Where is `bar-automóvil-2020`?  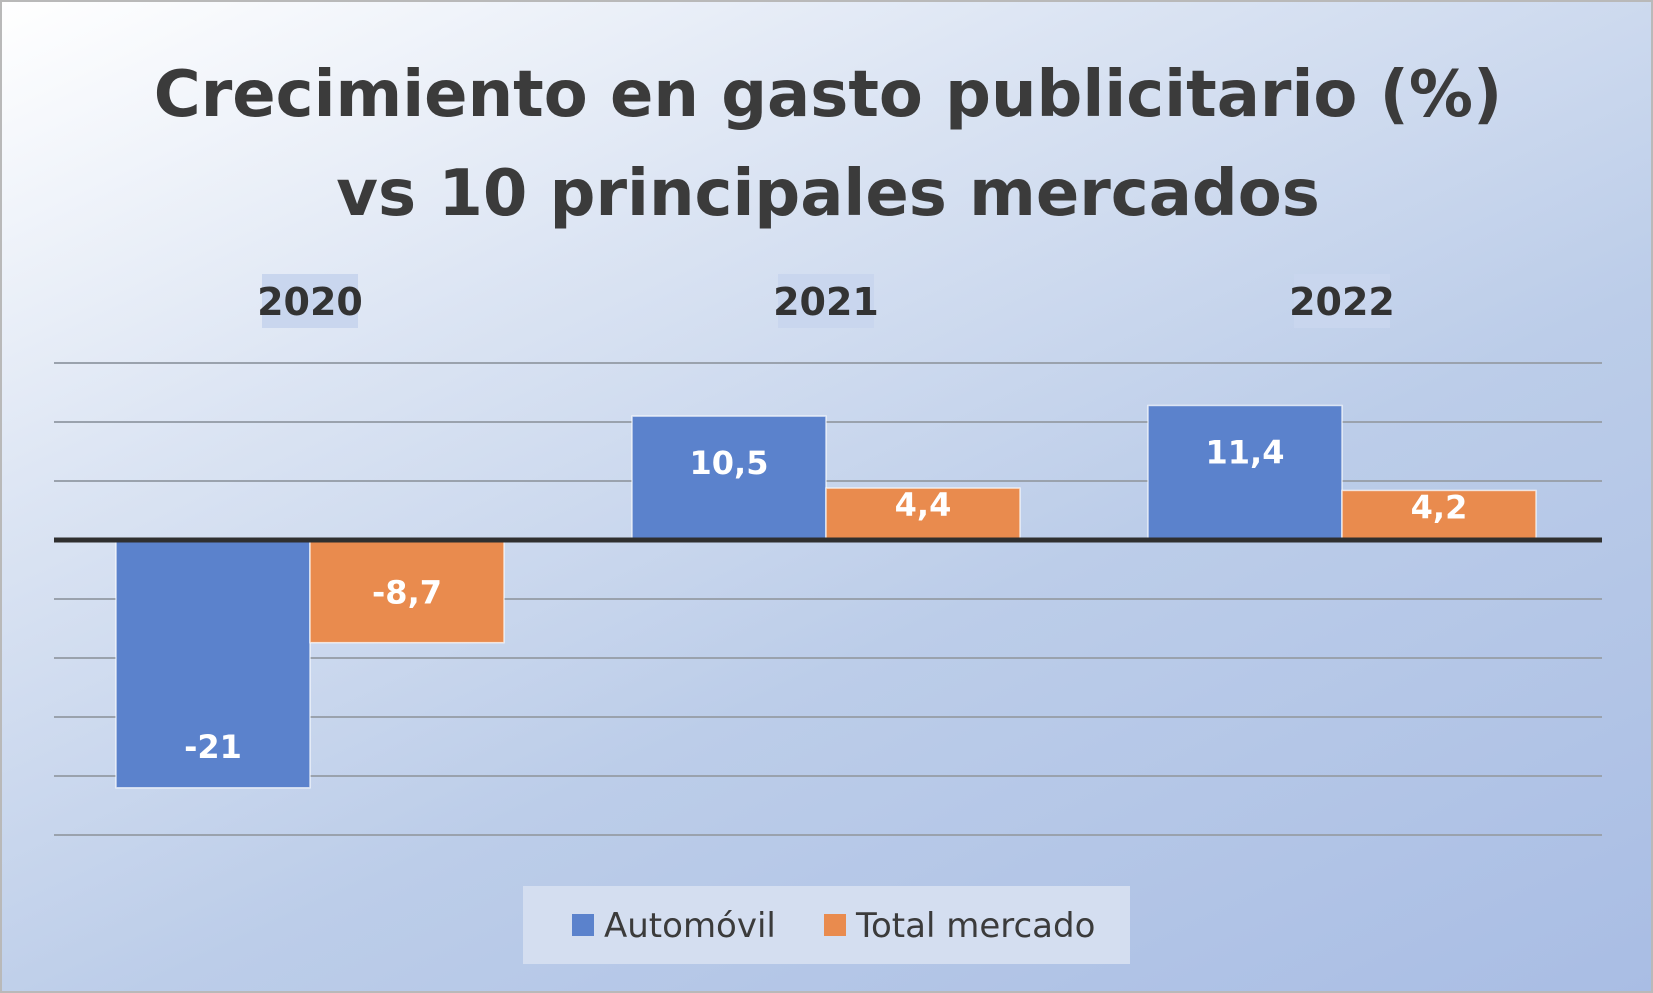 bar-automóvil-2020 is located at coordinates (213, 664).